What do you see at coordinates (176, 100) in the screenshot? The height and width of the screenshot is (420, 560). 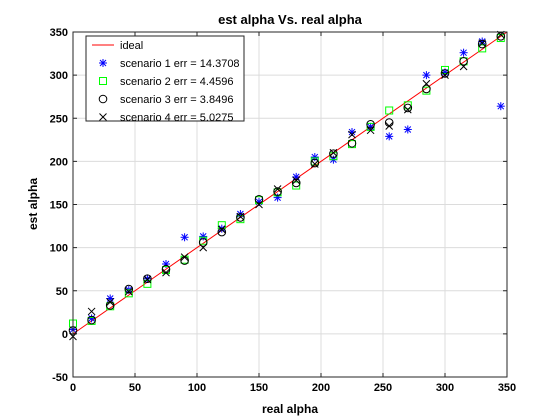 I see `legend-label: scenario 3 err = 3.8496` at bounding box center [176, 100].